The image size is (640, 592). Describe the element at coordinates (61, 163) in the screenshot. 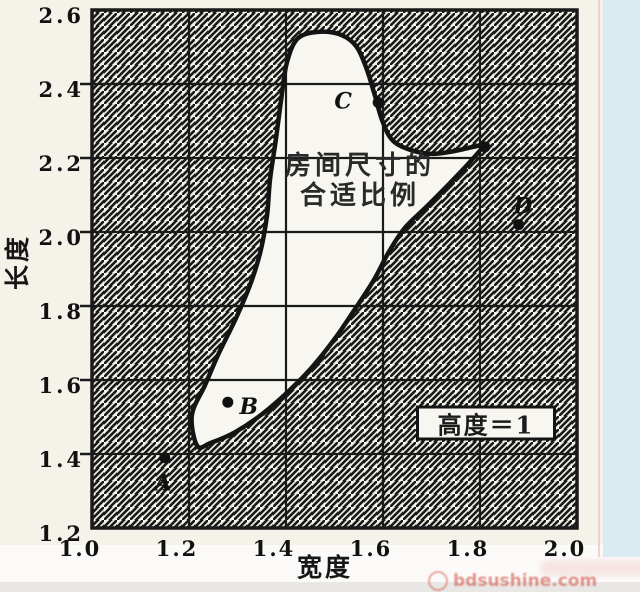

I see `y-tick-label: 2.2` at that location.